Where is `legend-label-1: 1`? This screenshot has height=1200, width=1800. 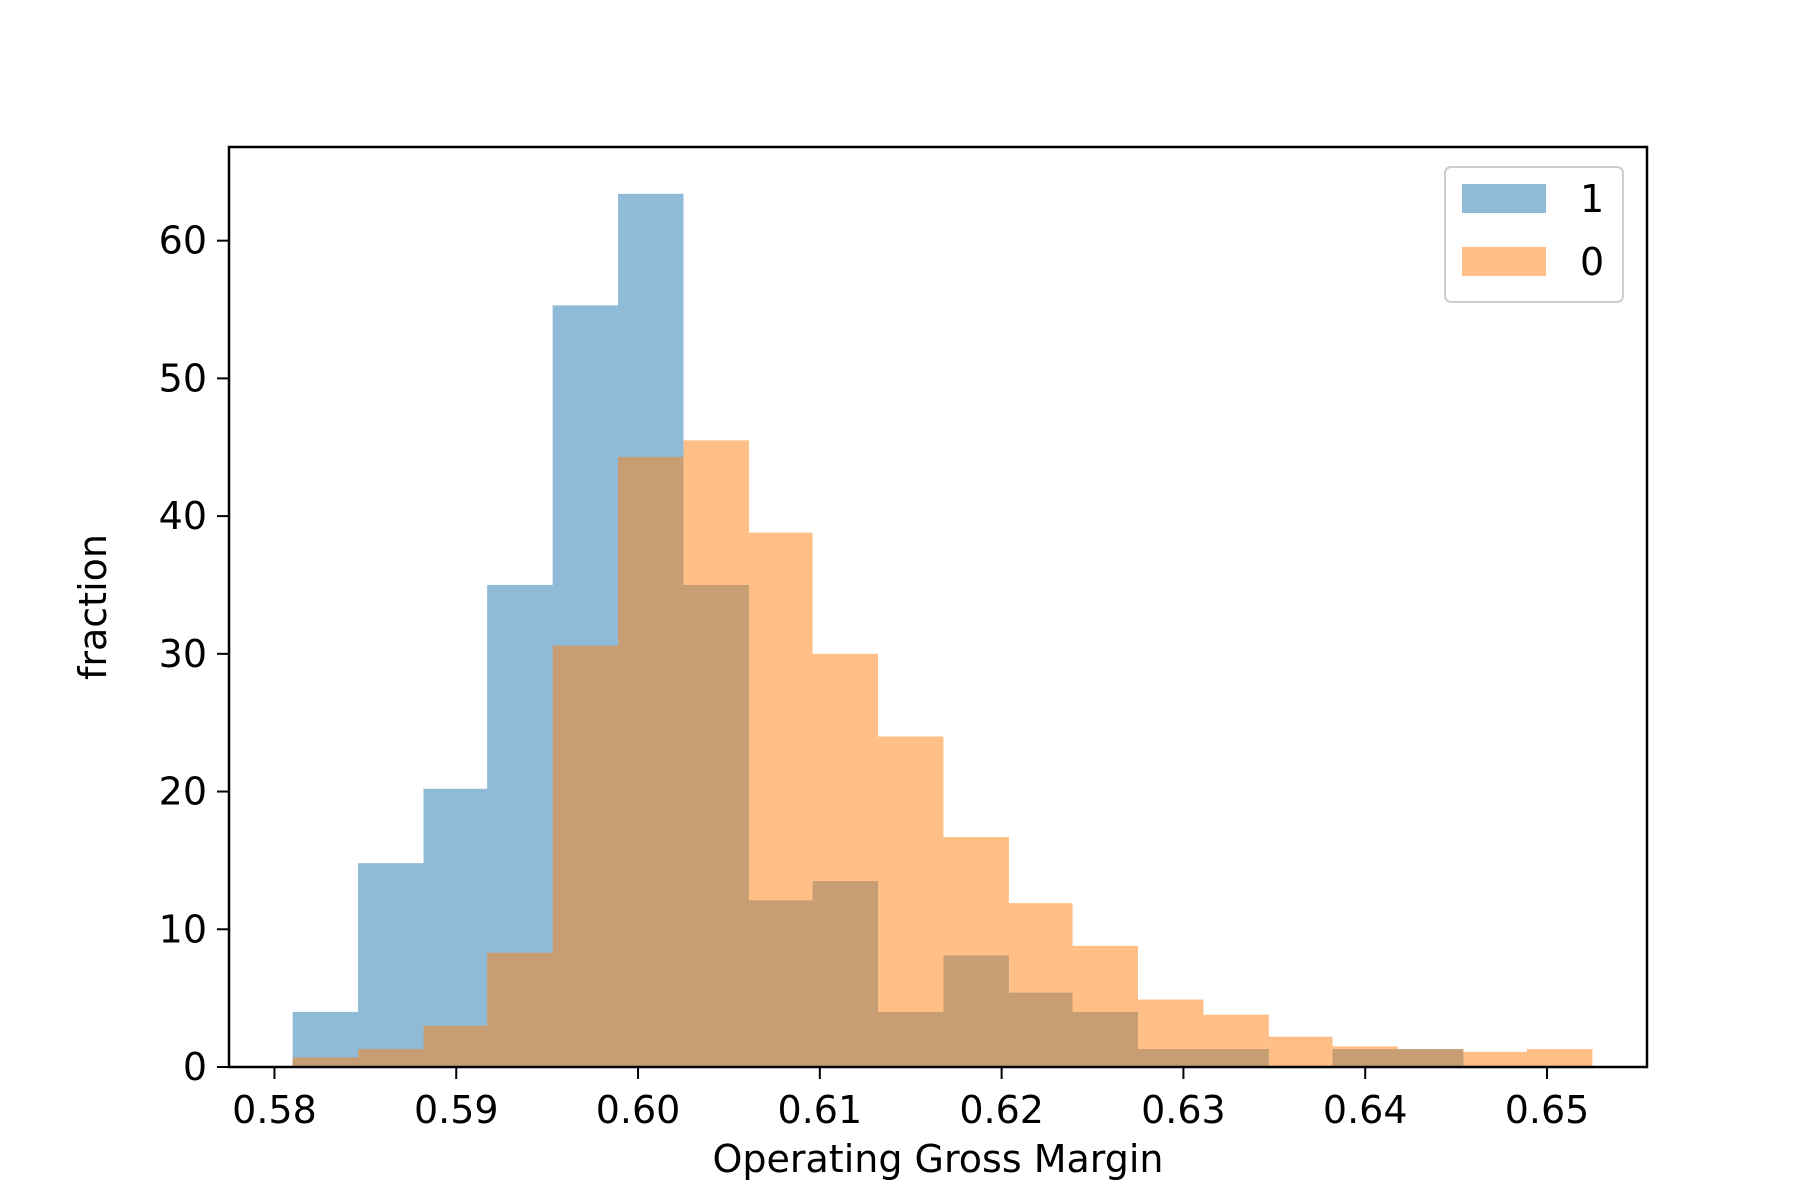
legend-label-1: 1 is located at coordinates (1592, 199).